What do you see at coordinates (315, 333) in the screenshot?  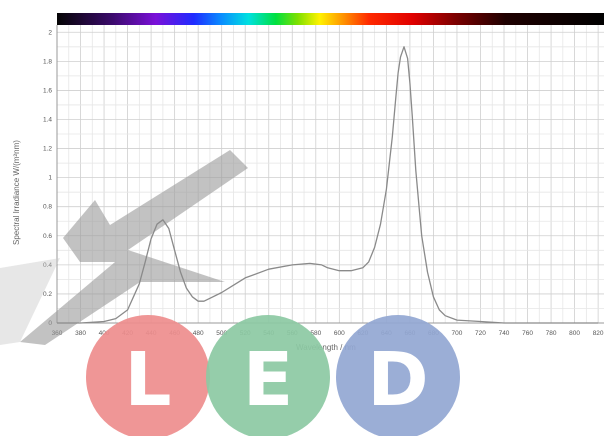 I see `x-tick-label: 580` at bounding box center [315, 333].